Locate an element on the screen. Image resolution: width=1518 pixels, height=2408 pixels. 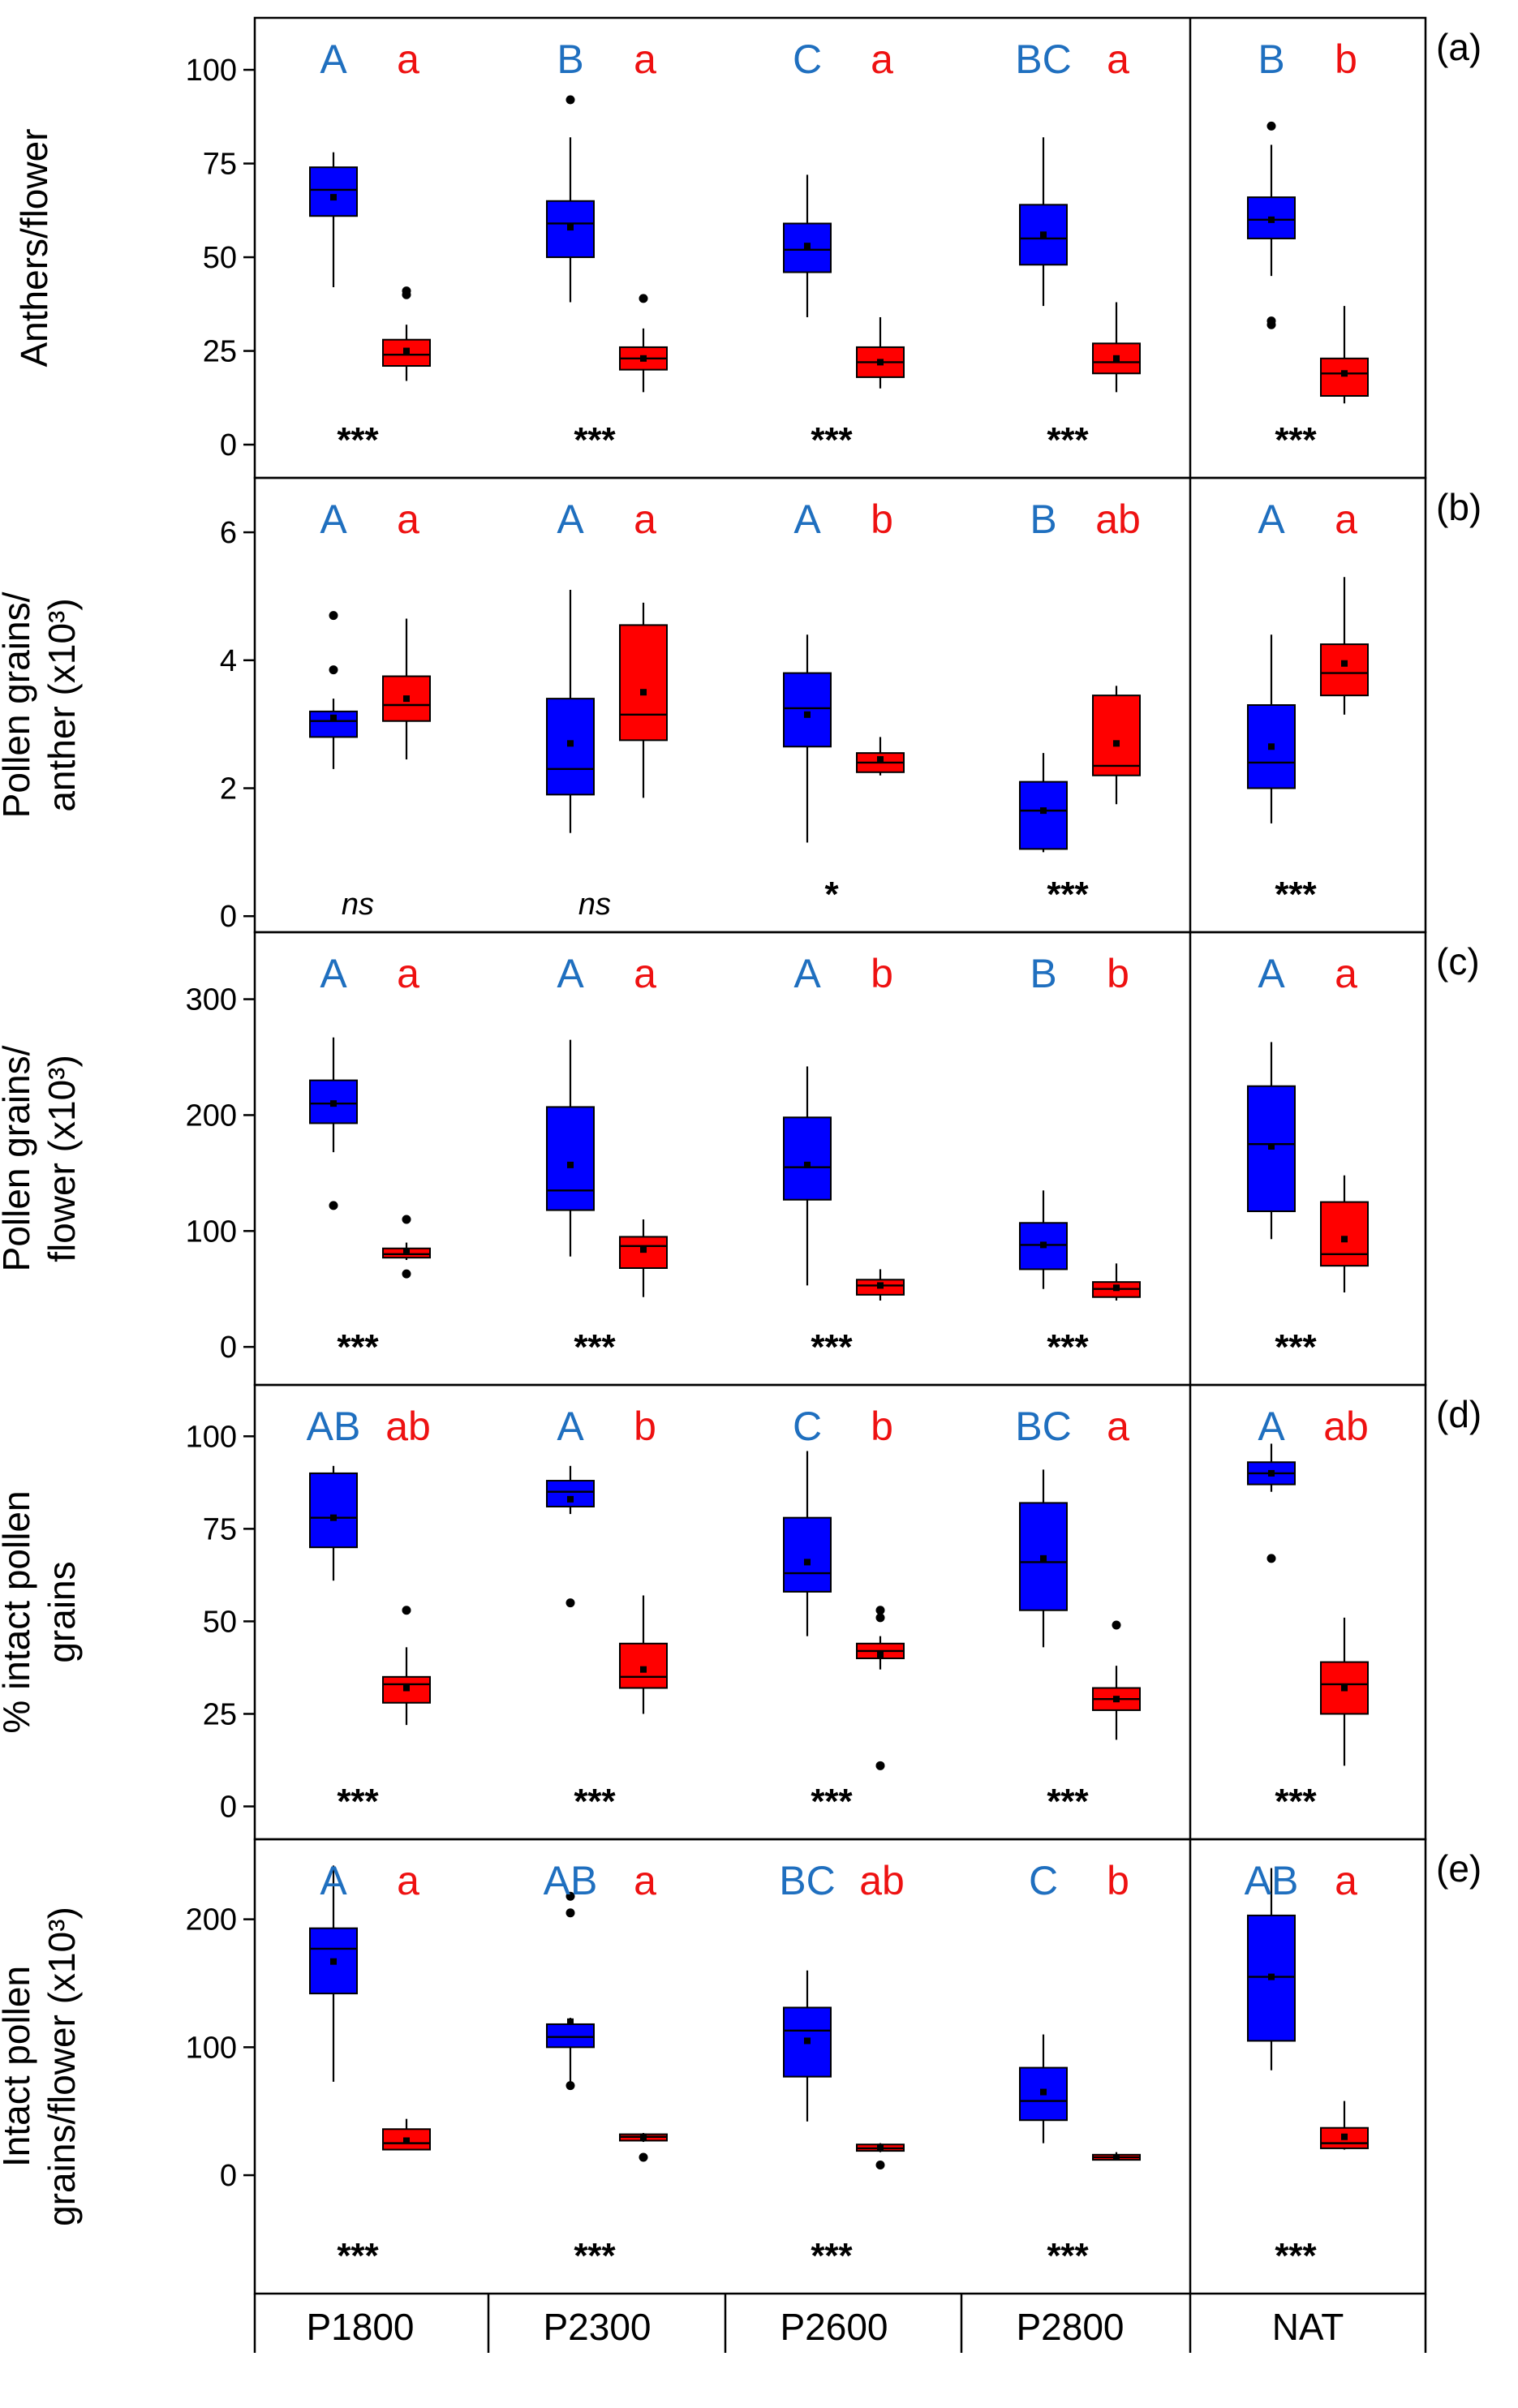
panel-label: (e) is located at coordinates (1458, 1869).